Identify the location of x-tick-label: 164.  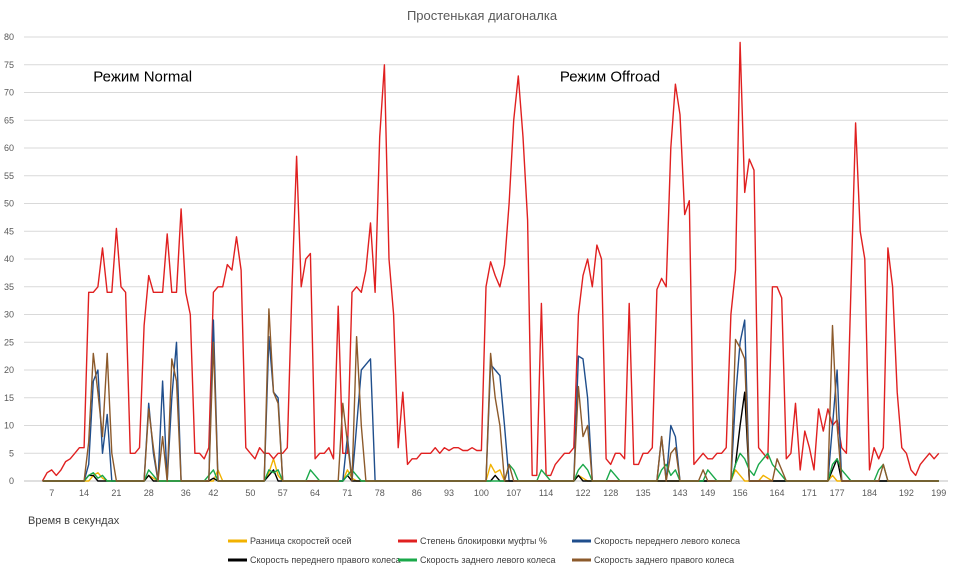
(777, 493).